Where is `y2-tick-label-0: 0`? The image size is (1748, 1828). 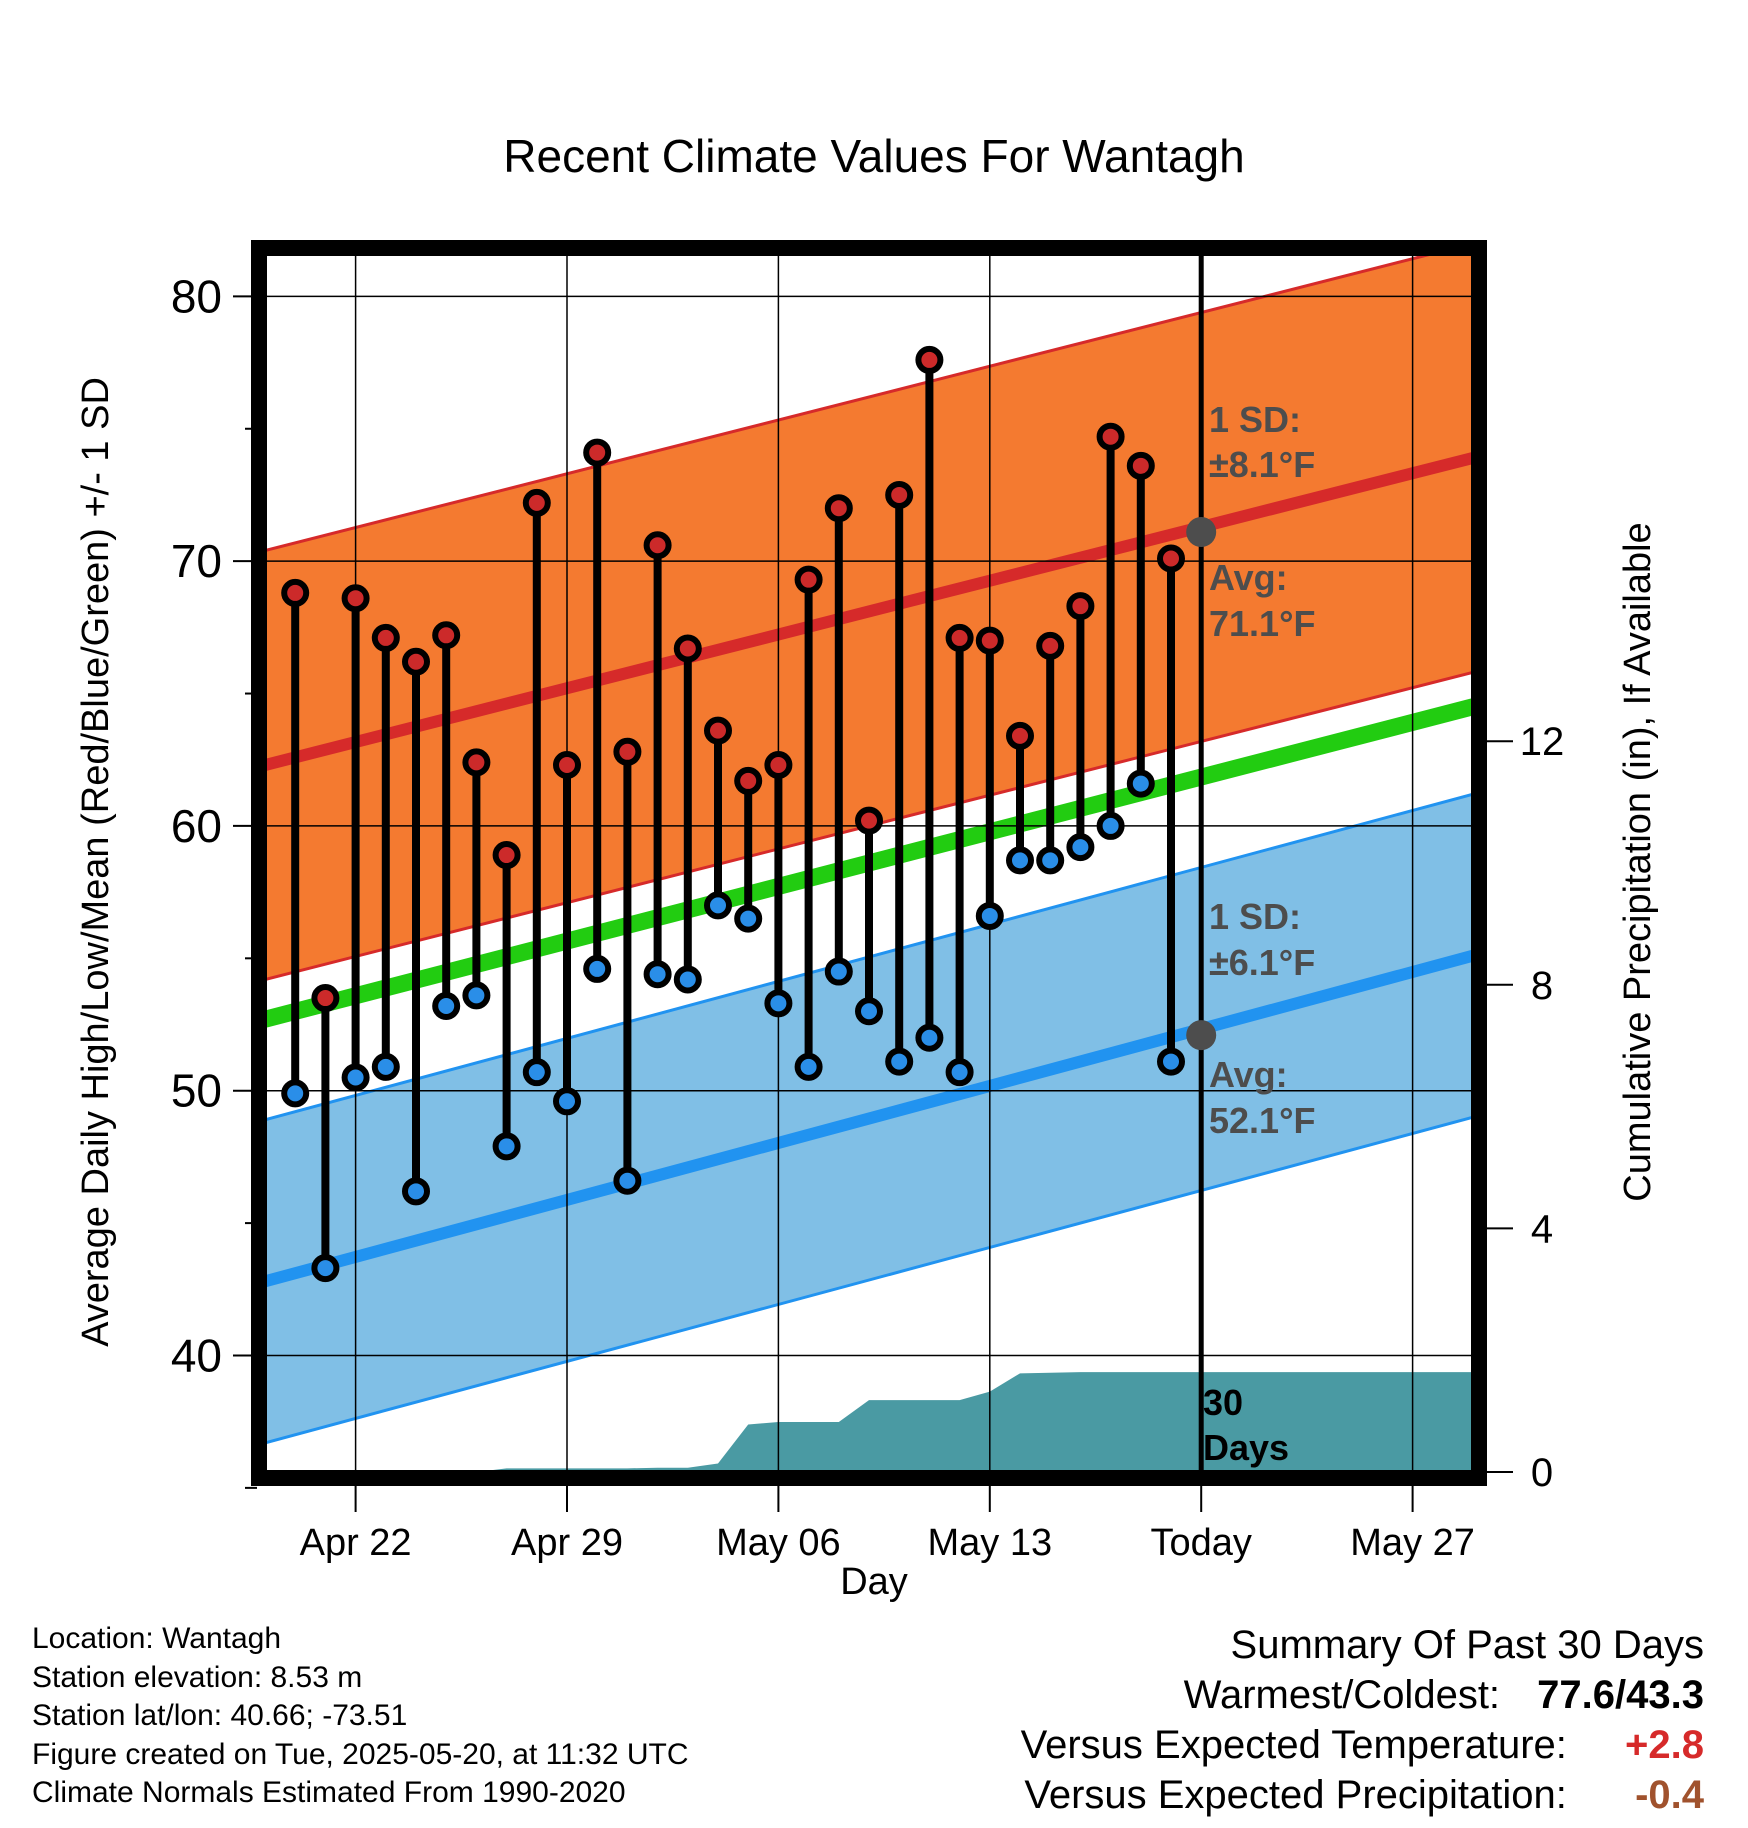 y2-tick-label-0: 0 is located at coordinates (1542, 1473).